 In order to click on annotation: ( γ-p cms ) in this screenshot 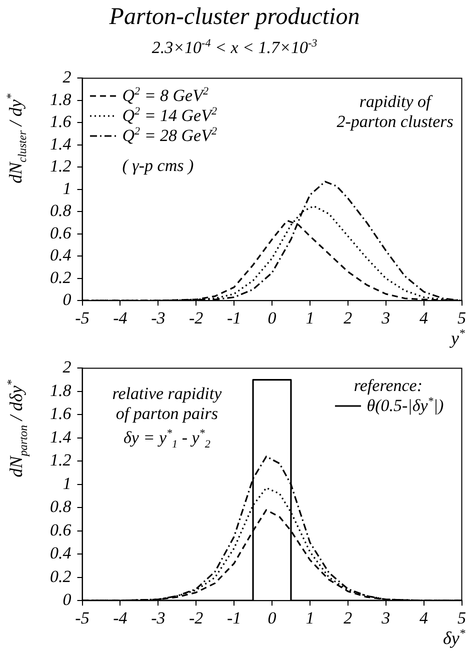, I will do `click(158, 166)`.